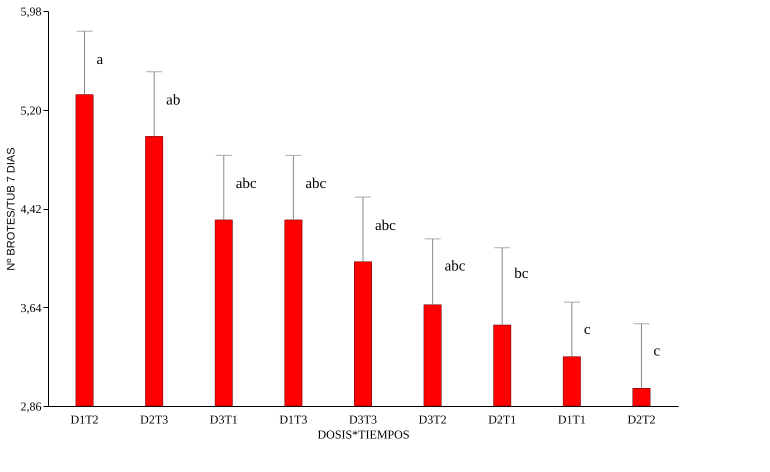 The height and width of the screenshot is (472, 770). What do you see at coordinates (293, 419) in the screenshot?
I see `x-tick-label: D1T3` at bounding box center [293, 419].